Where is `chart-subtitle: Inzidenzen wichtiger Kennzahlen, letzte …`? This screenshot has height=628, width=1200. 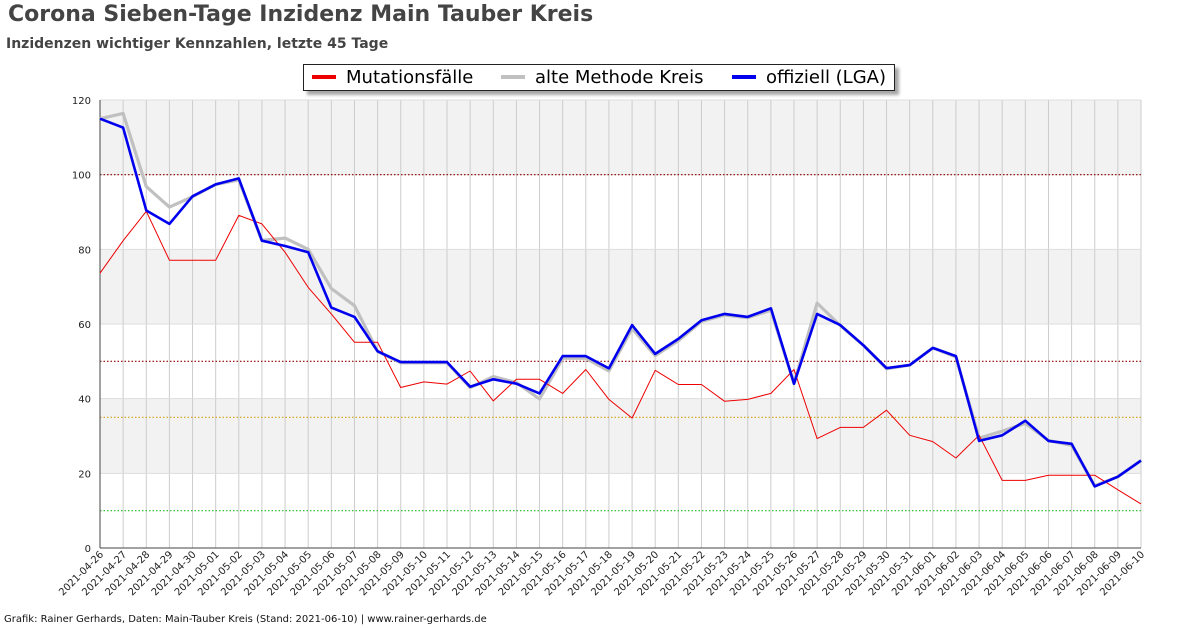 chart-subtitle: Inzidenzen wichtiger Kennzahlen, letzte … is located at coordinates (197, 44).